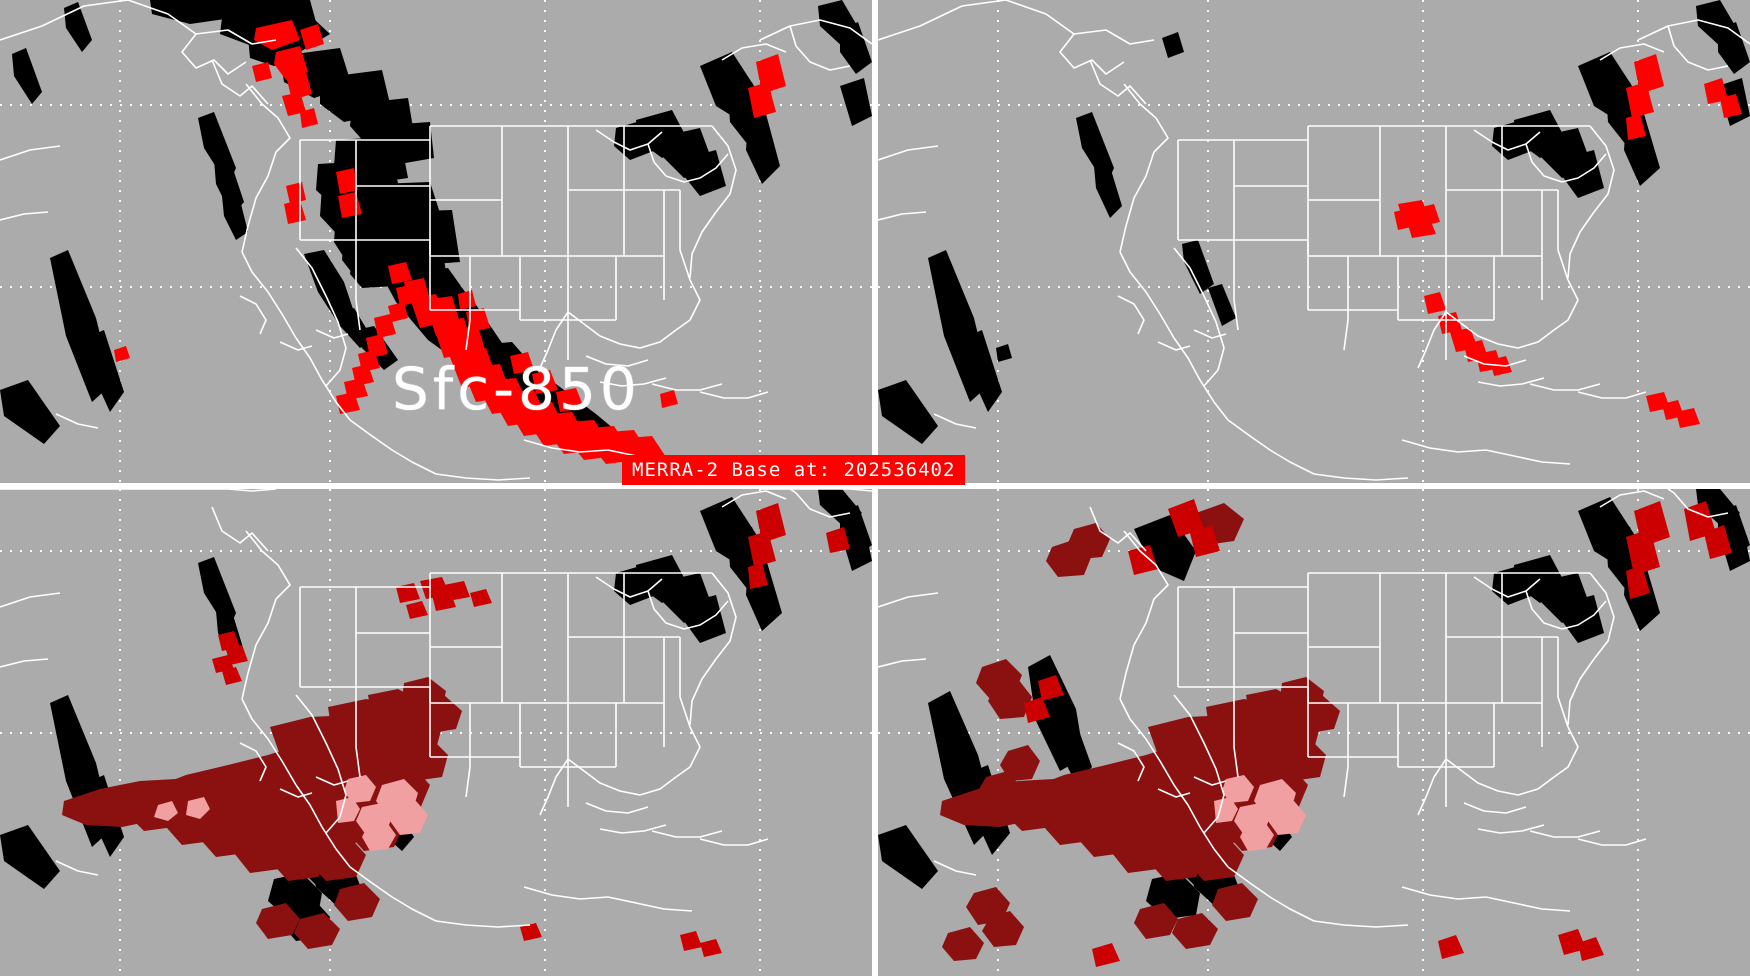 This screenshot has width=1750, height=976. What do you see at coordinates (1568, 241) in the screenshot?
I see `data-layer-red` at bounding box center [1568, 241].